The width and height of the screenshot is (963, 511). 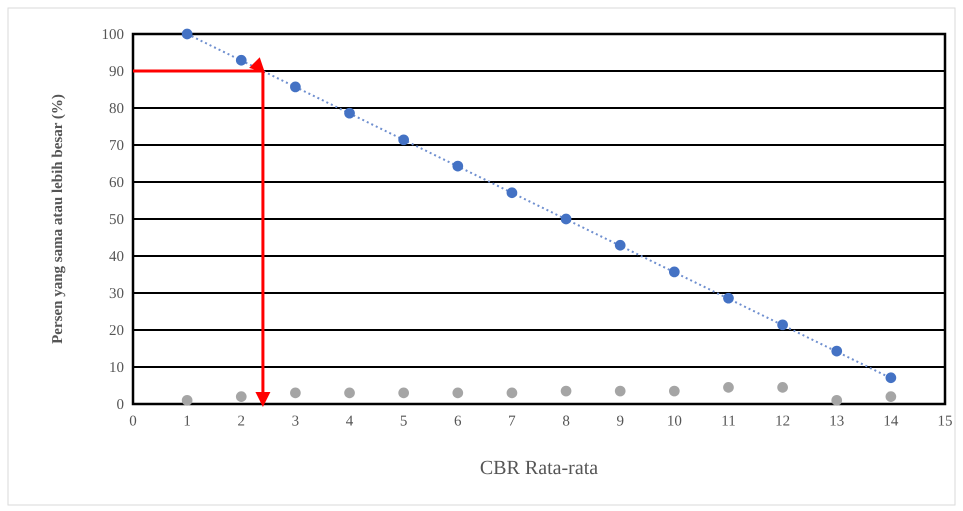 I want to click on x-tick-label: 2, so click(x=242, y=422).